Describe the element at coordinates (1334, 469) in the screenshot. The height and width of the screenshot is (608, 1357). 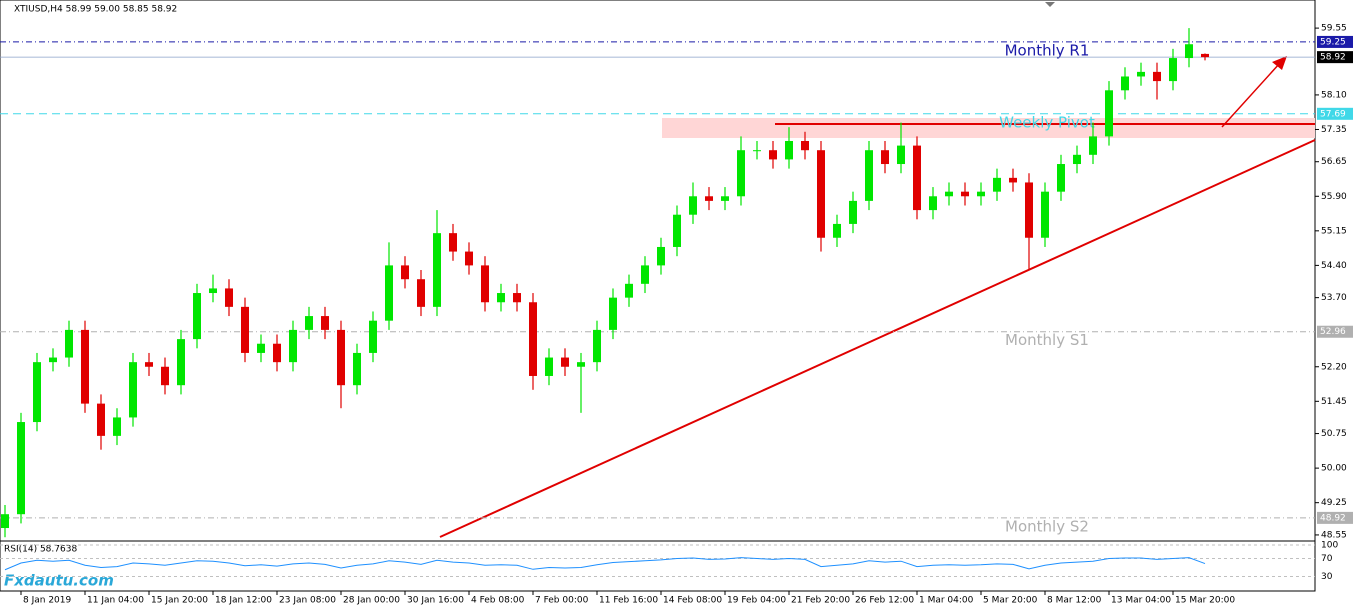
I see `y-tick-label: 50.00` at that location.